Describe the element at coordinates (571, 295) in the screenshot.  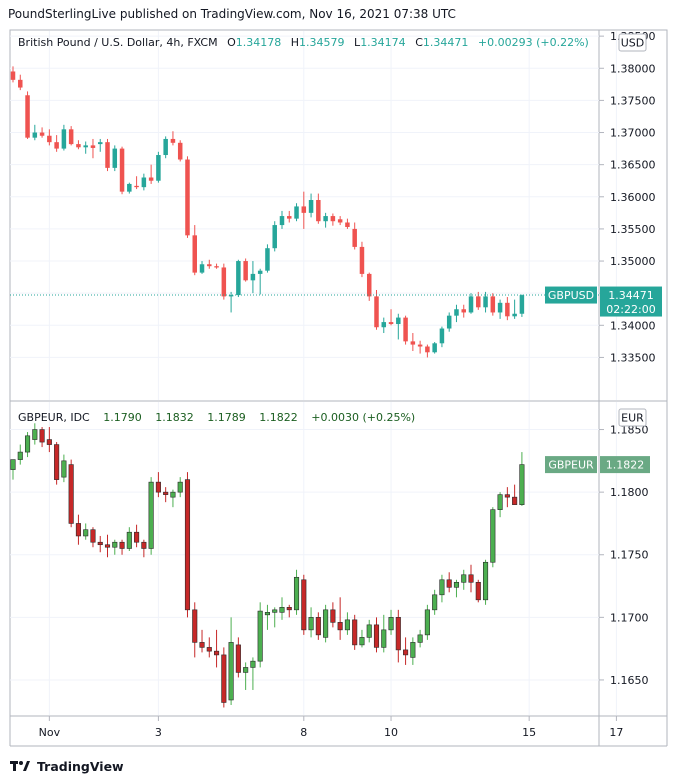
I see `gbpusd-symbol-tag` at that location.